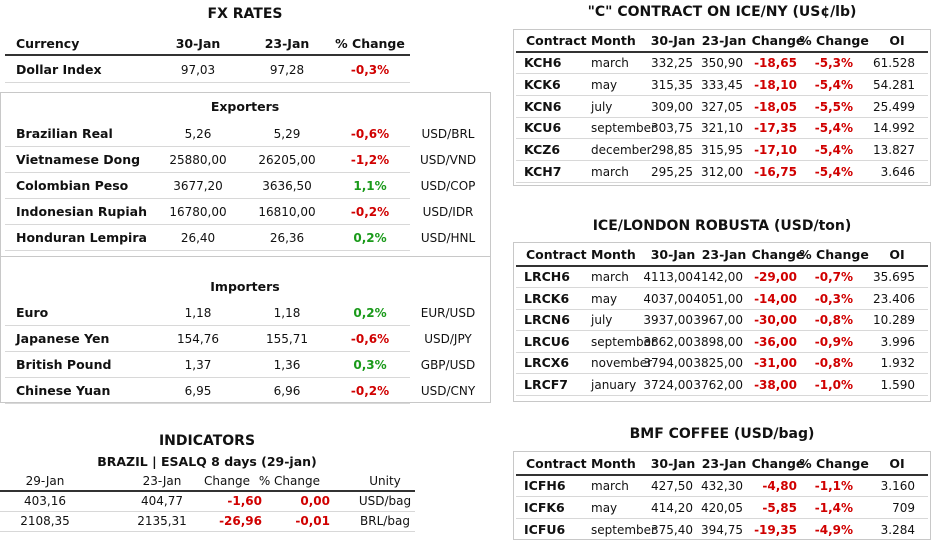  What do you see at coordinates (198, 186) in the screenshot?
I see `cell: 3677,20` at bounding box center [198, 186].